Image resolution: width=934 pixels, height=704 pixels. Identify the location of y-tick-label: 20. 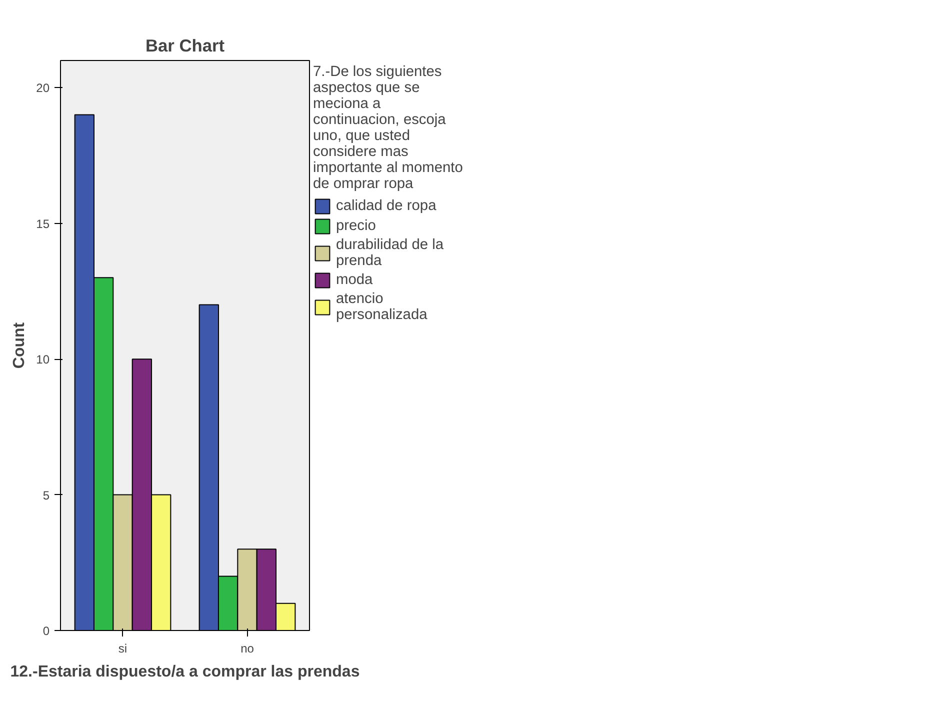
(43, 88).